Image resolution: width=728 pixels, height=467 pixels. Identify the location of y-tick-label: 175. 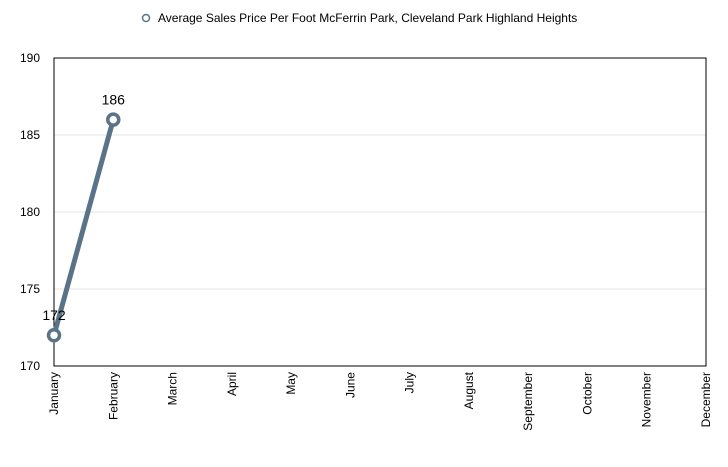
(30, 289).